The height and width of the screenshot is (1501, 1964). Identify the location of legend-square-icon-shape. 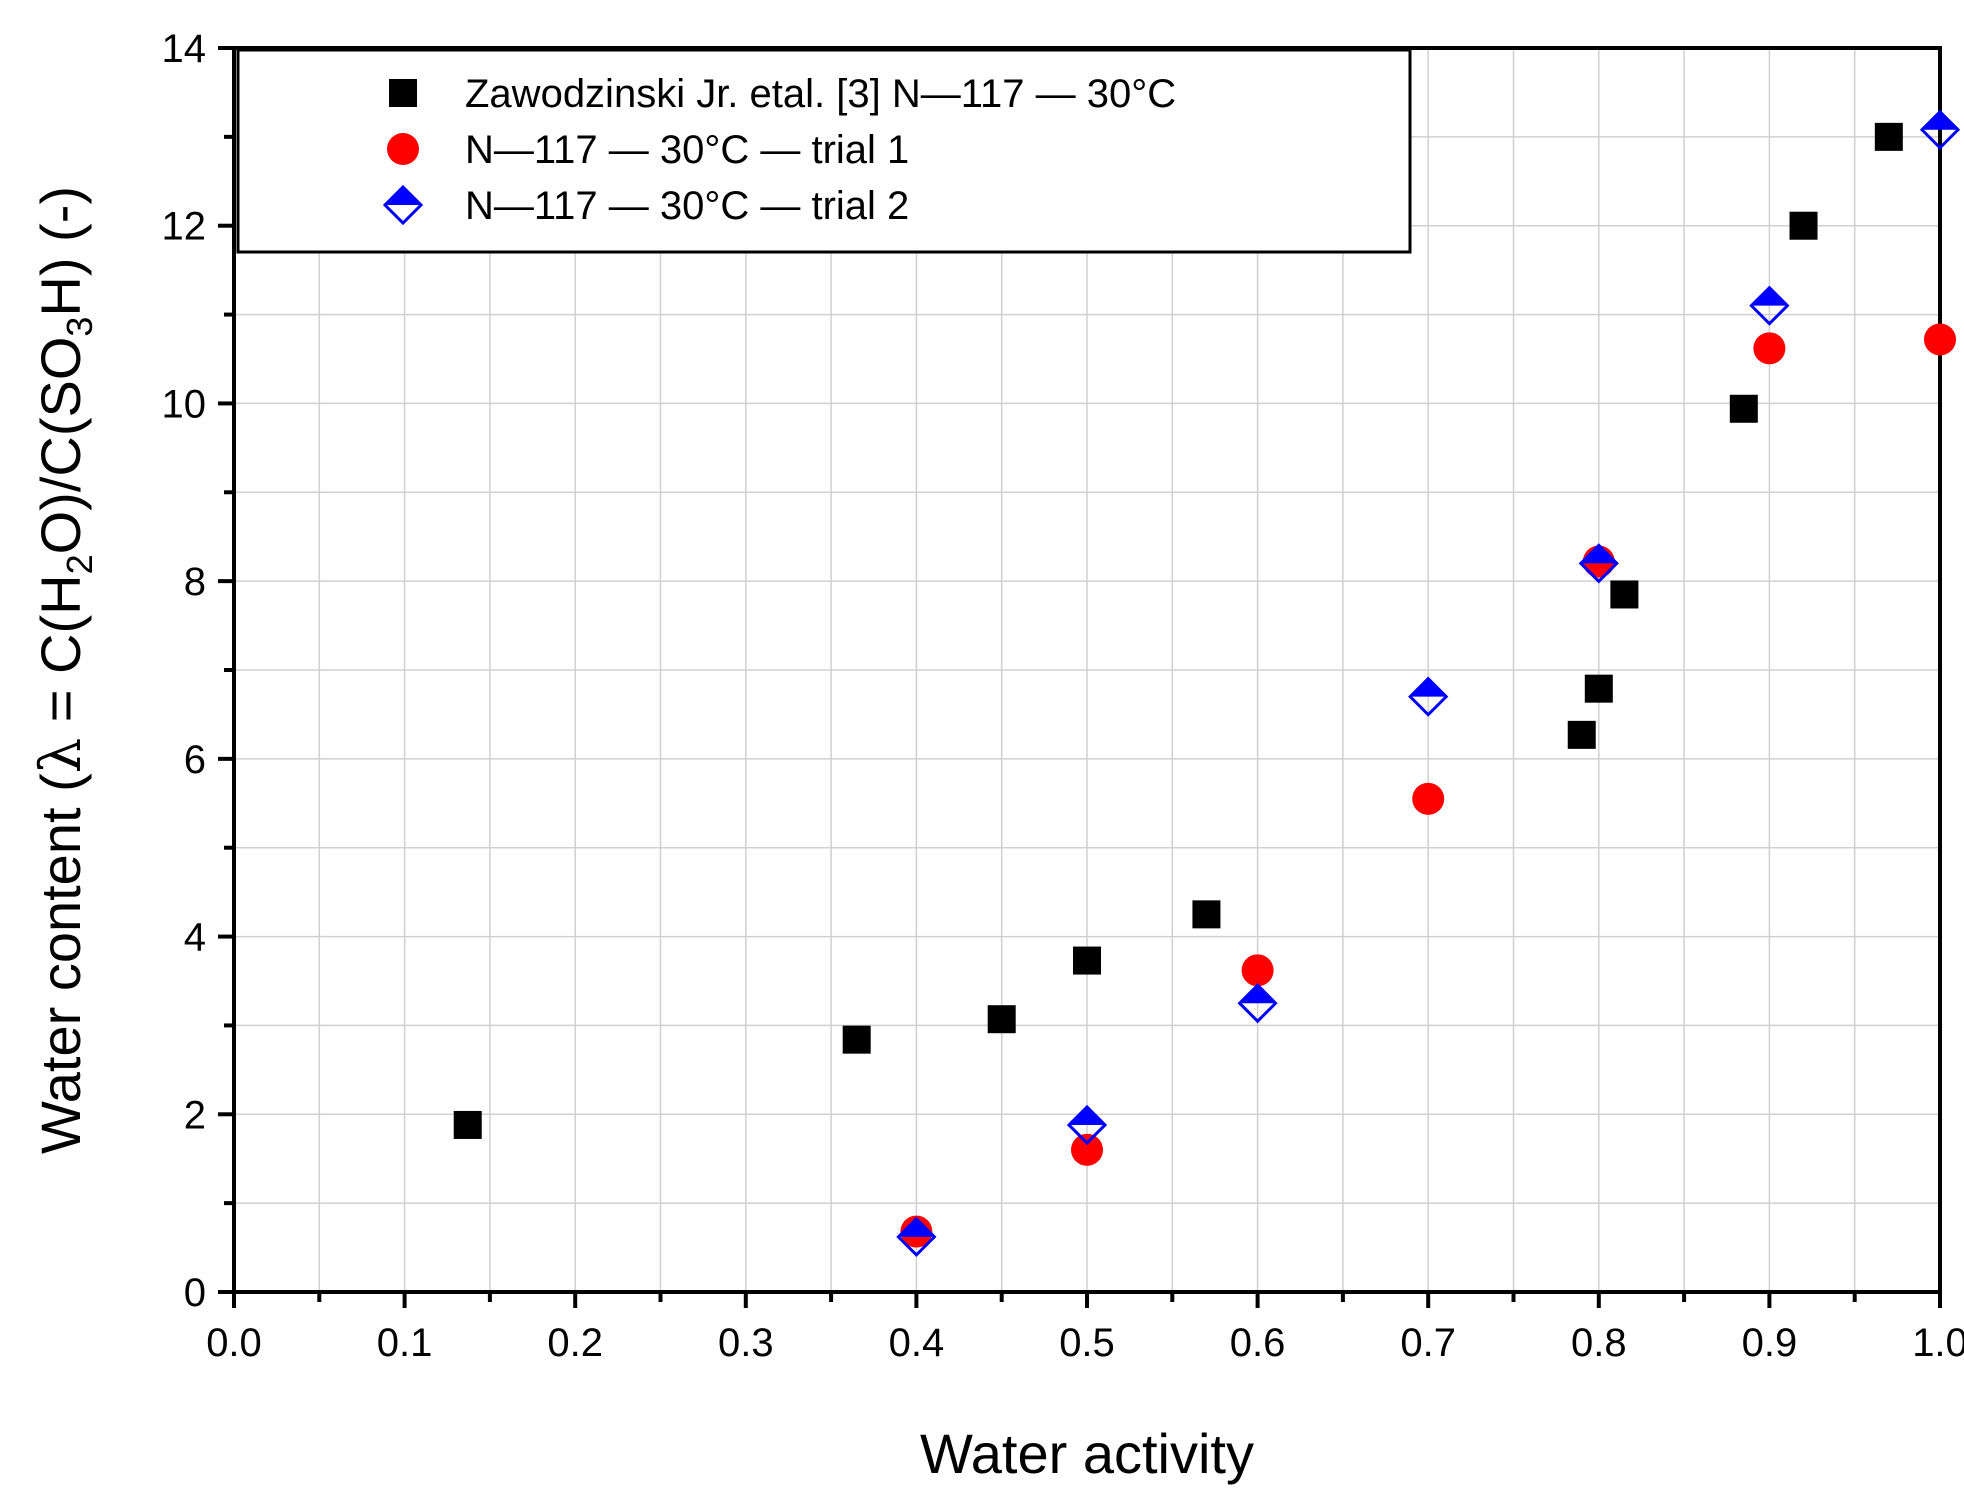
(403, 93).